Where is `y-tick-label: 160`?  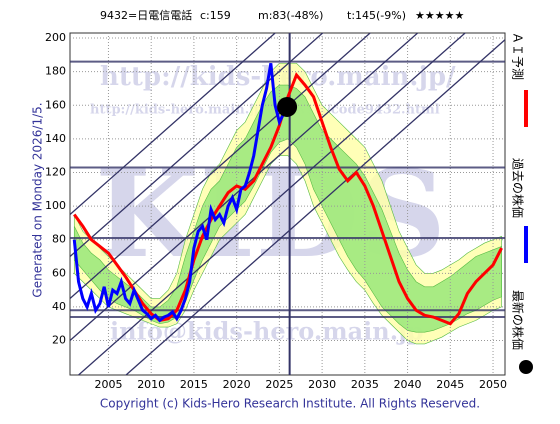
y-tick-label: 160 is located at coordinates (55, 104).